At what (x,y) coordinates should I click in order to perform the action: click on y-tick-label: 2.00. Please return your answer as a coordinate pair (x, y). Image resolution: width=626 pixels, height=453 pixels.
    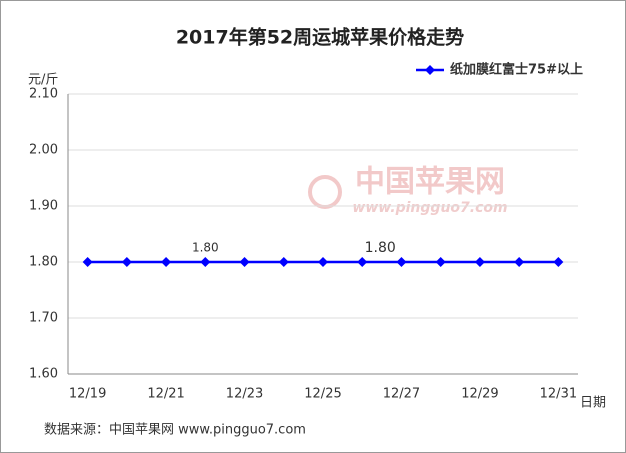
    Looking at the image, I should click on (43, 150).